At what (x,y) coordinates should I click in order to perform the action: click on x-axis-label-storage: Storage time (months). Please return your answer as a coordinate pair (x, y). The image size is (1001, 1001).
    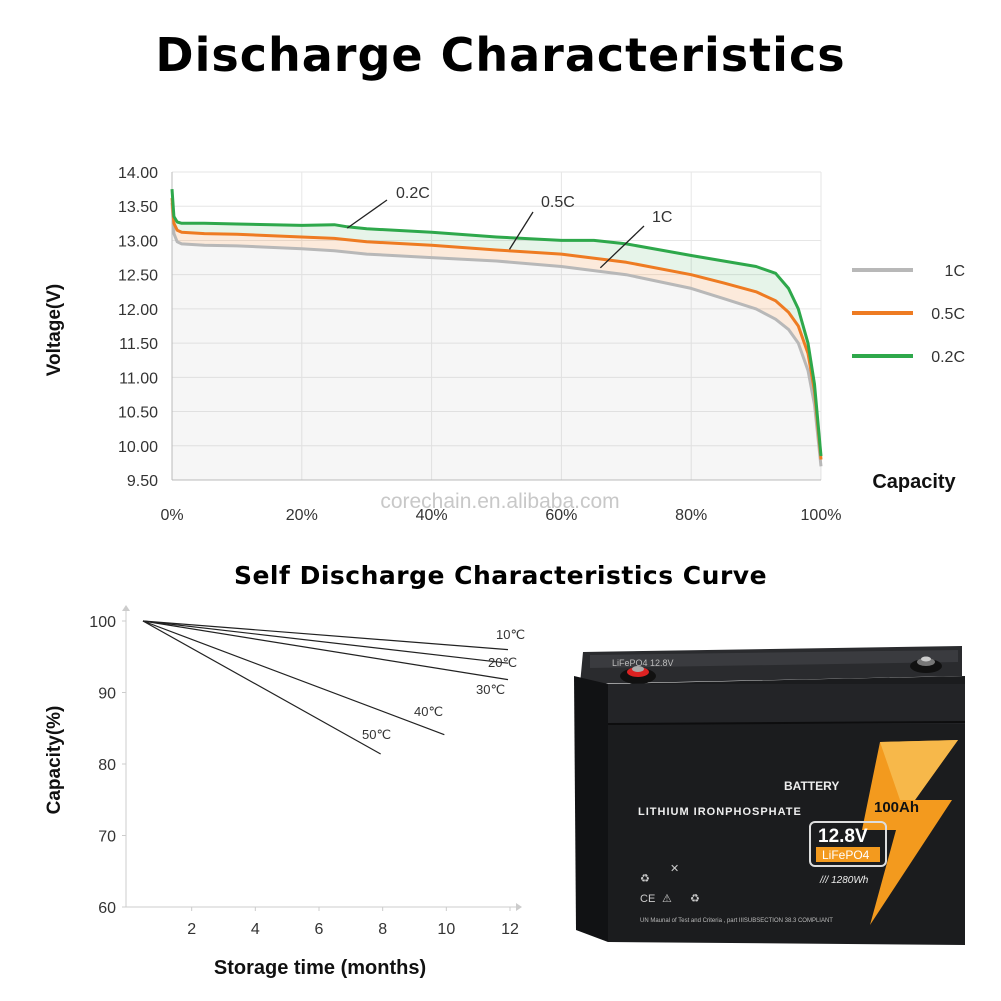
    Looking at the image, I should click on (320, 968).